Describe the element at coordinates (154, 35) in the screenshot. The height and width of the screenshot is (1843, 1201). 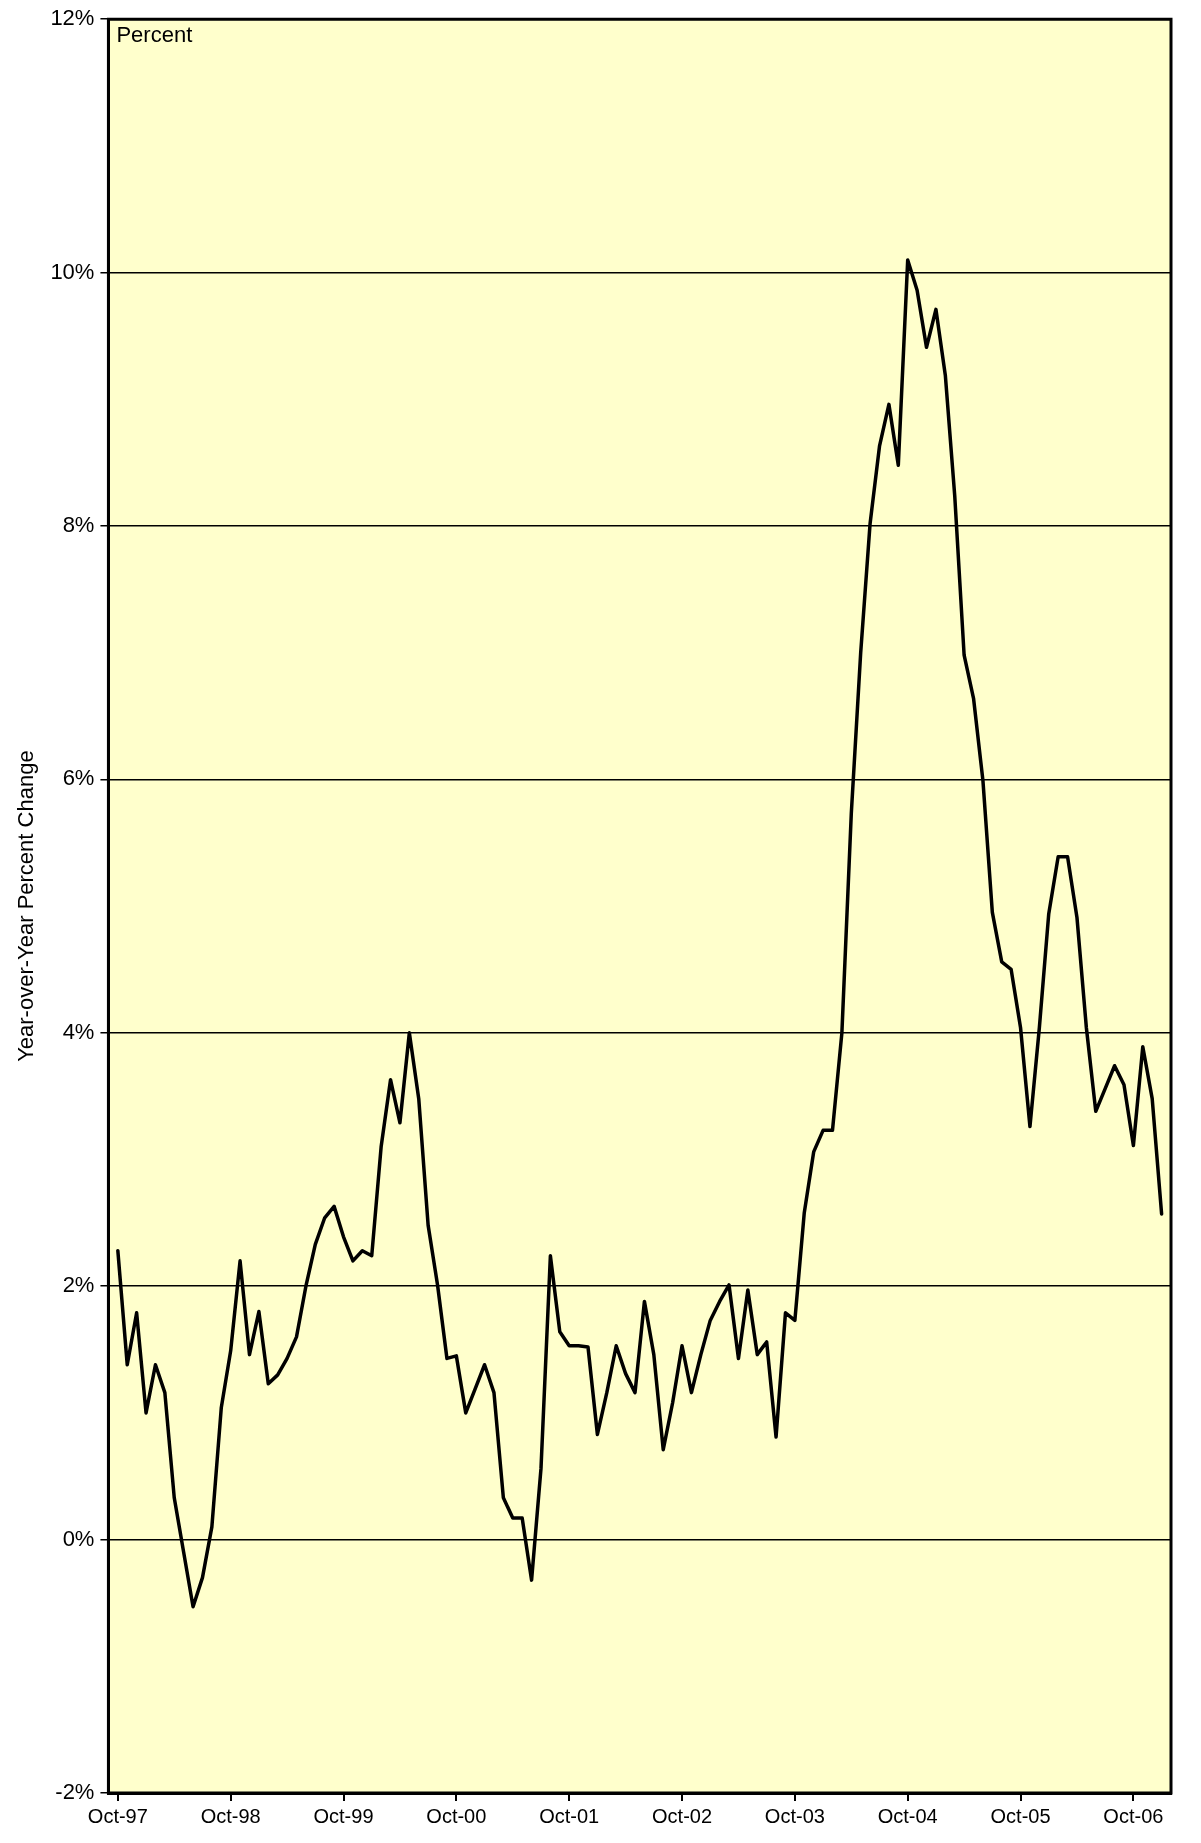
I see `annotation: Percent` at that location.